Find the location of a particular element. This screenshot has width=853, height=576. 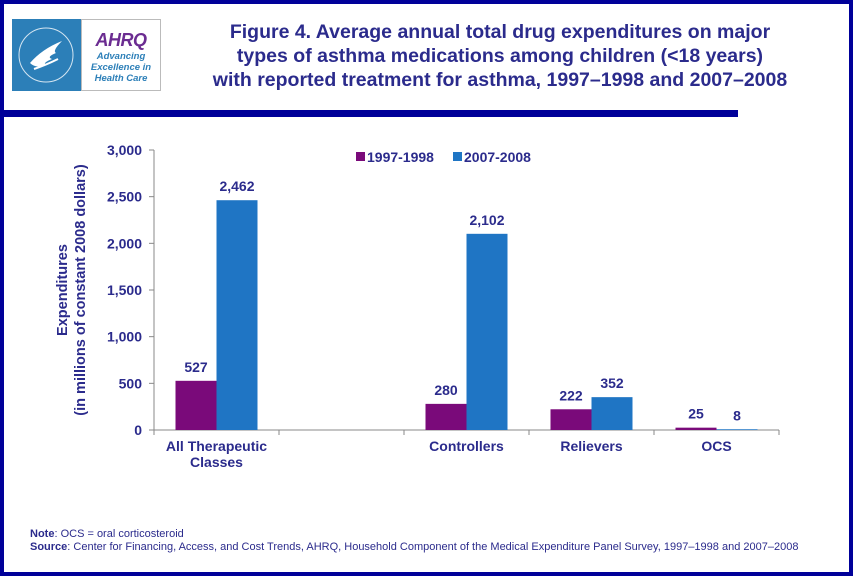

note-text: : OCS = oral corticosteroid is located at coordinates (119, 534).